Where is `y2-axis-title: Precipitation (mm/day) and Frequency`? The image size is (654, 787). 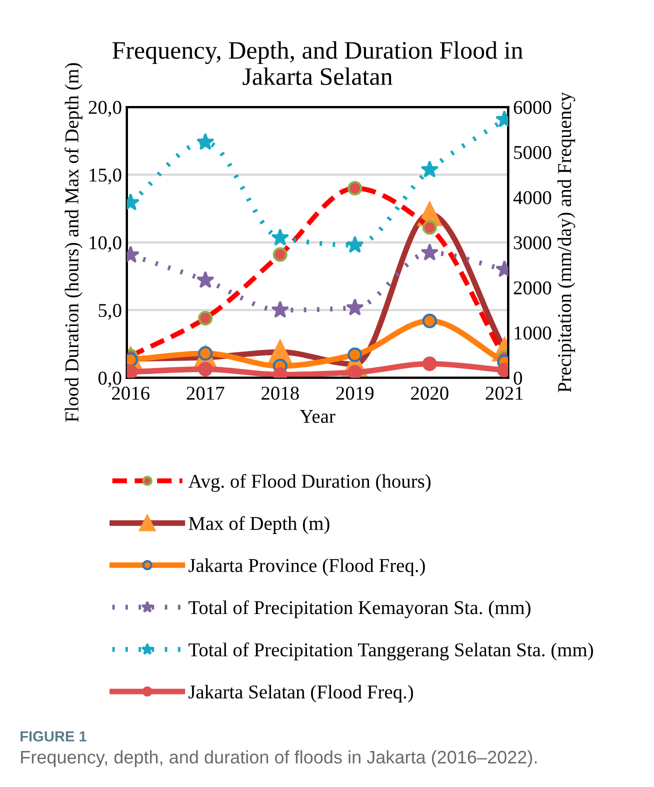 y2-axis-title: Precipitation (mm/day) and Frequency is located at coordinates (566, 242).